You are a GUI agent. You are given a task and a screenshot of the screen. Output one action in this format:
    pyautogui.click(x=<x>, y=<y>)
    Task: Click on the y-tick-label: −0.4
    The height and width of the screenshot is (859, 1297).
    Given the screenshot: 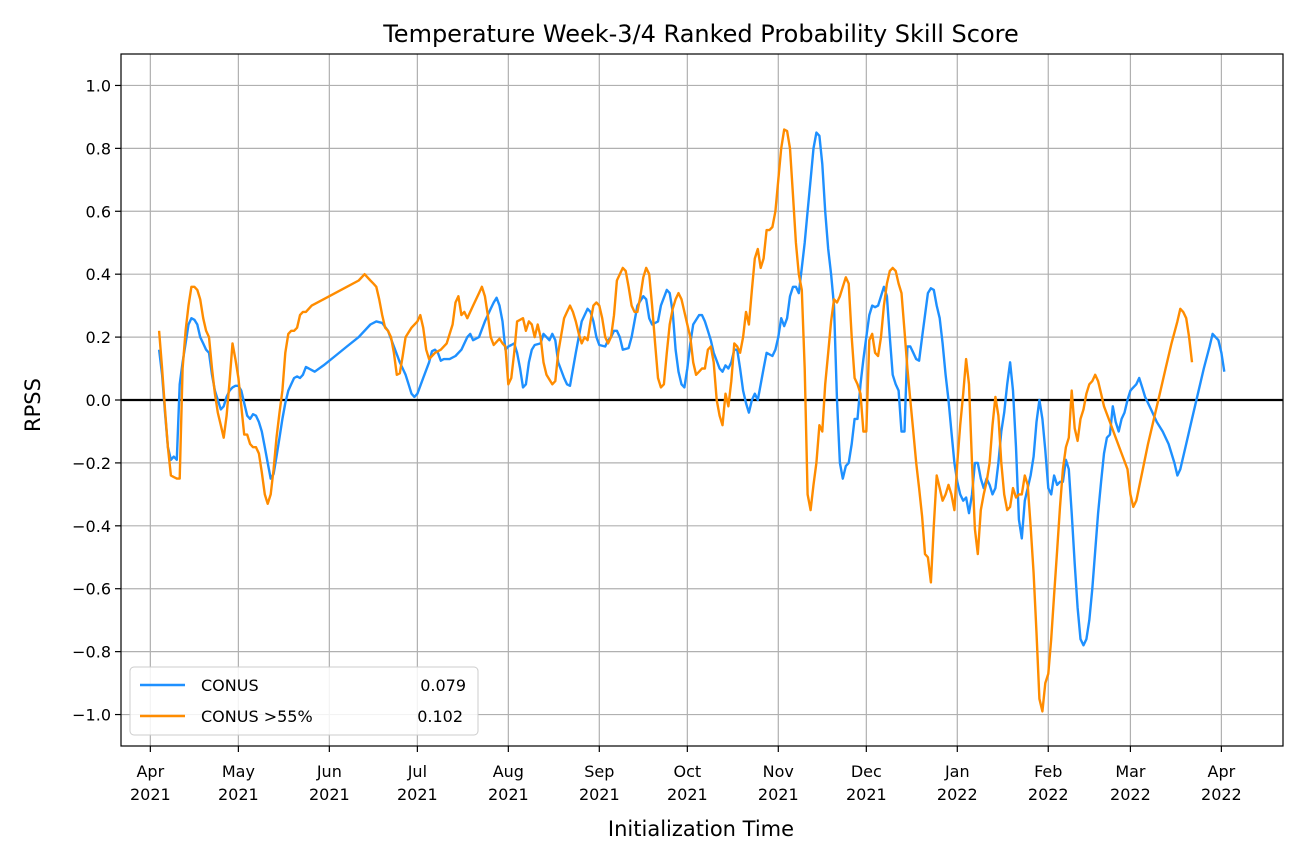 What is the action you would take?
    pyautogui.click(x=91, y=526)
    